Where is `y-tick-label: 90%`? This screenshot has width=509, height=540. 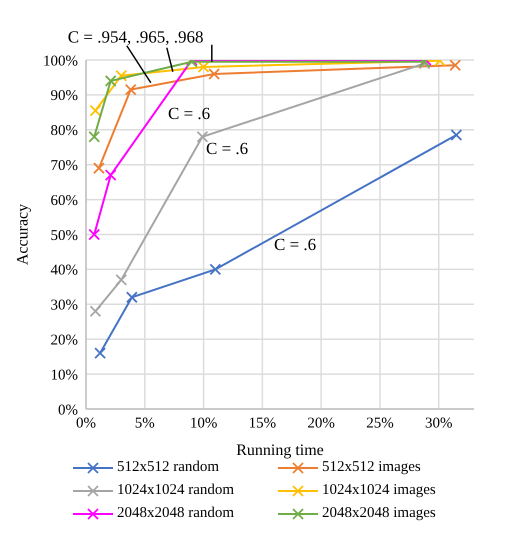 y-tick-label: 90% is located at coordinates (64, 96).